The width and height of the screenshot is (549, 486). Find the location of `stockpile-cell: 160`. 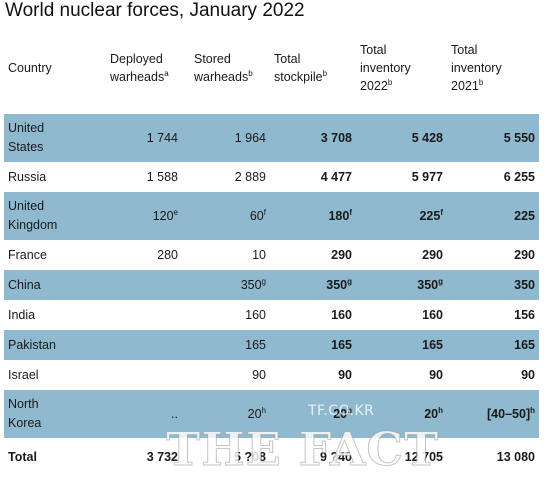

stockpile-cell: 160 is located at coordinates (341, 314).